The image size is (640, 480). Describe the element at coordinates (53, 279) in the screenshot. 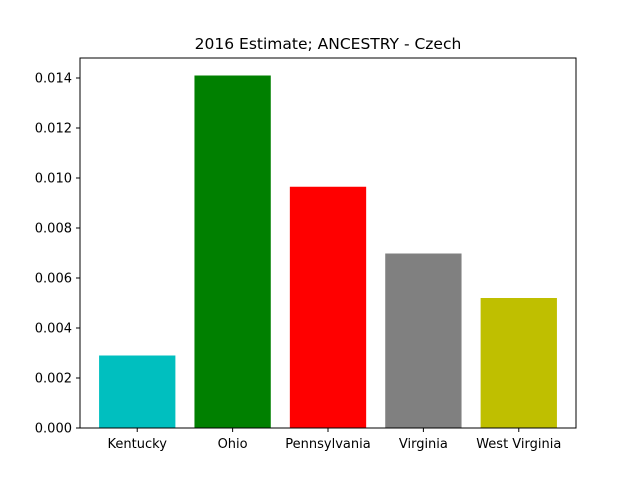

I see `y-tick-label: 0.006` at that location.